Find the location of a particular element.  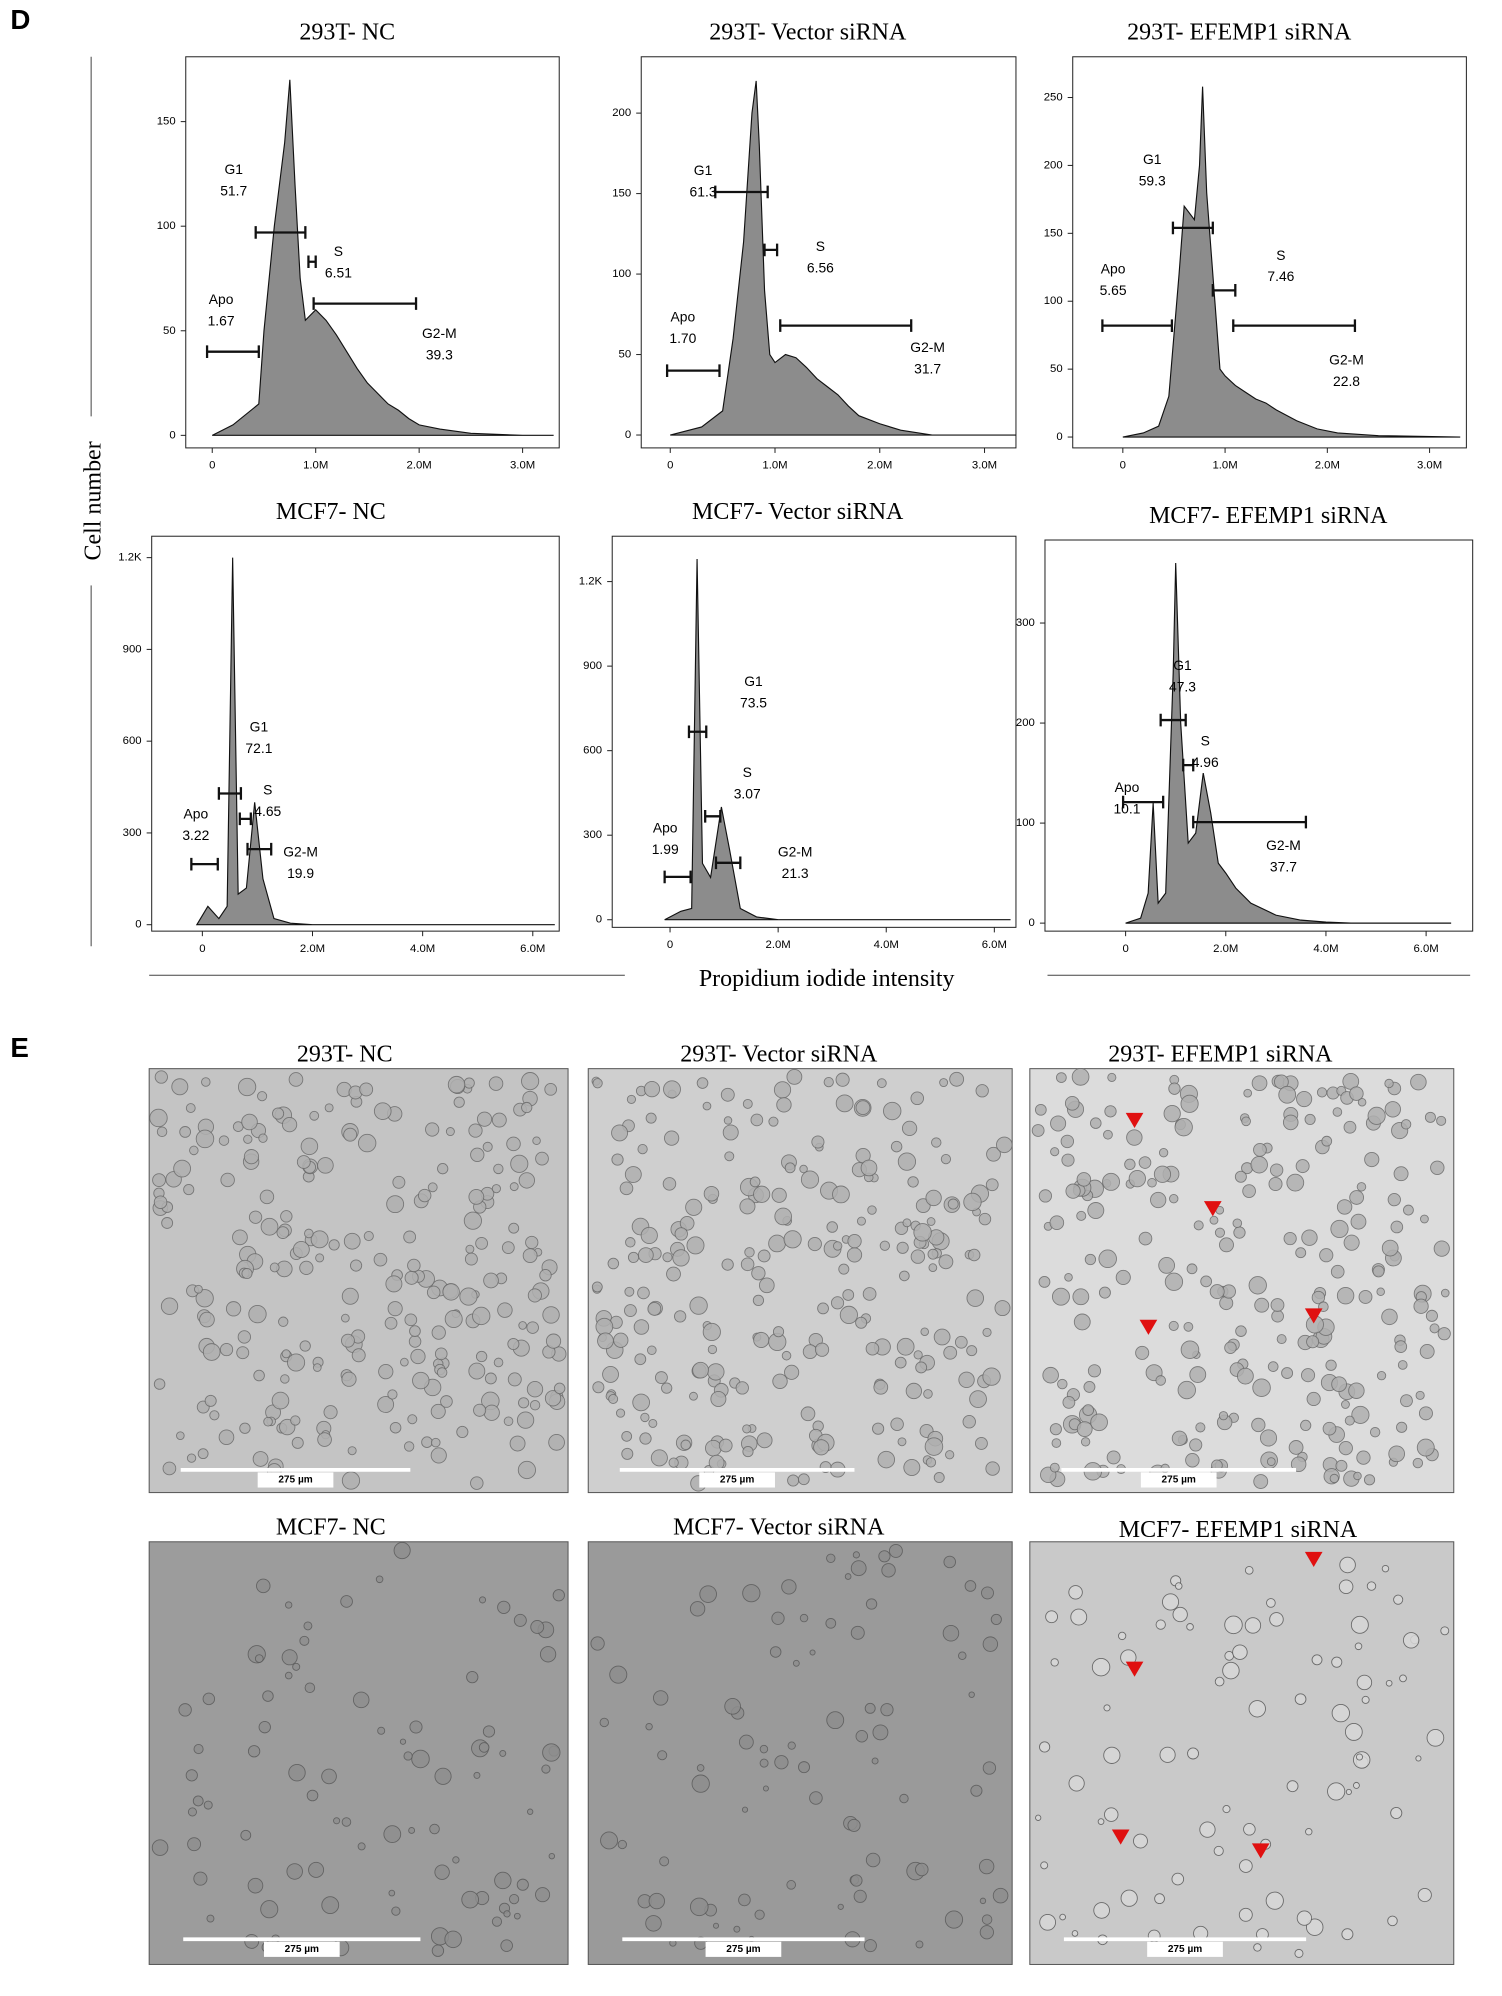

y-tick-label: 0 is located at coordinates (1032, 923).